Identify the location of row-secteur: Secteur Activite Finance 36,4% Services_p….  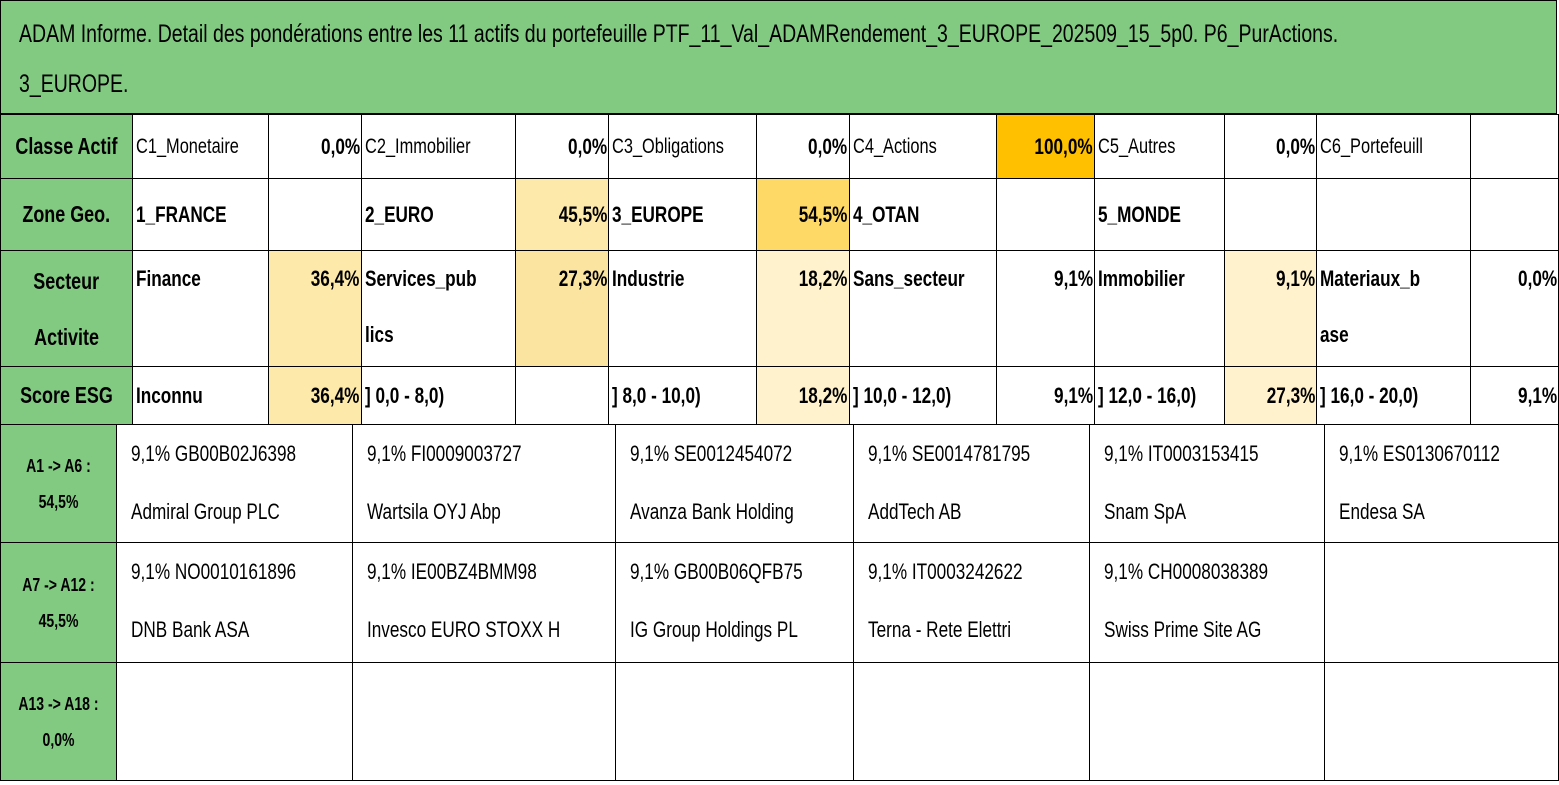
(779, 308).